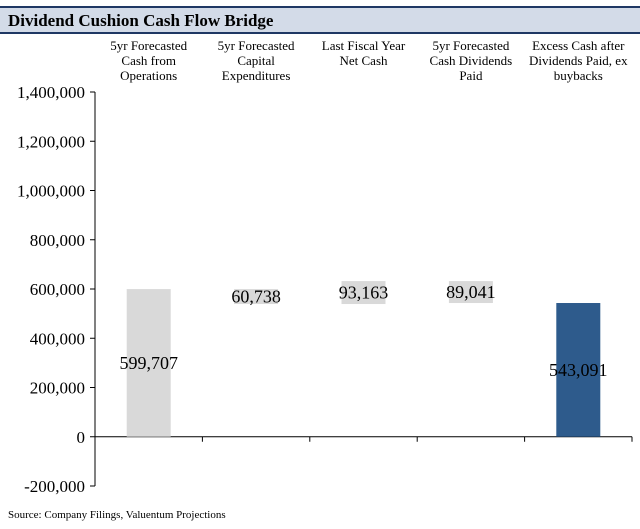  Describe the element at coordinates (57, 388) in the screenshot. I see `y-tick-label: 200,000` at that location.